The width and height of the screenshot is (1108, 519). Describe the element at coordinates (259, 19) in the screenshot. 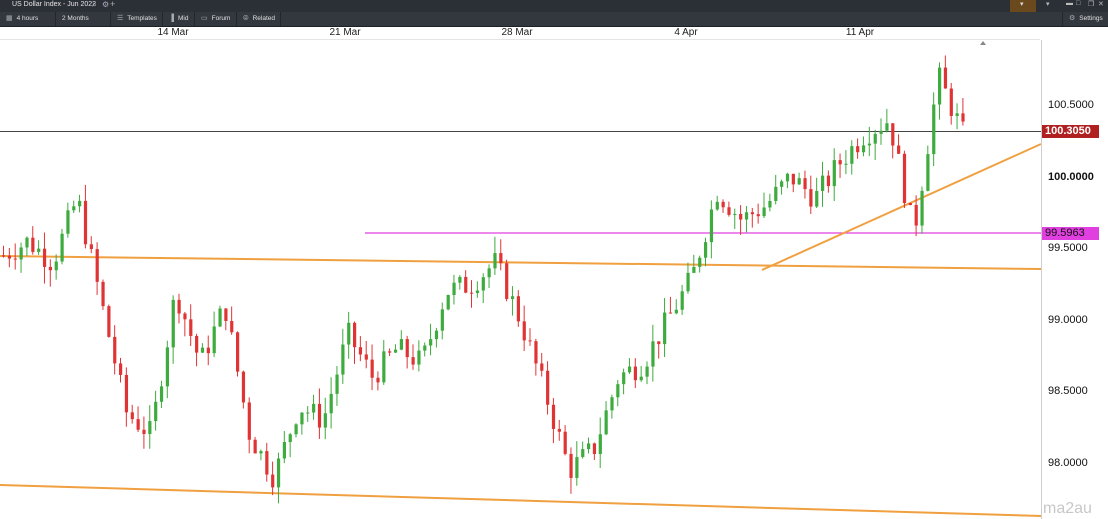

I see `related-button: ⦾ Related` at that location.